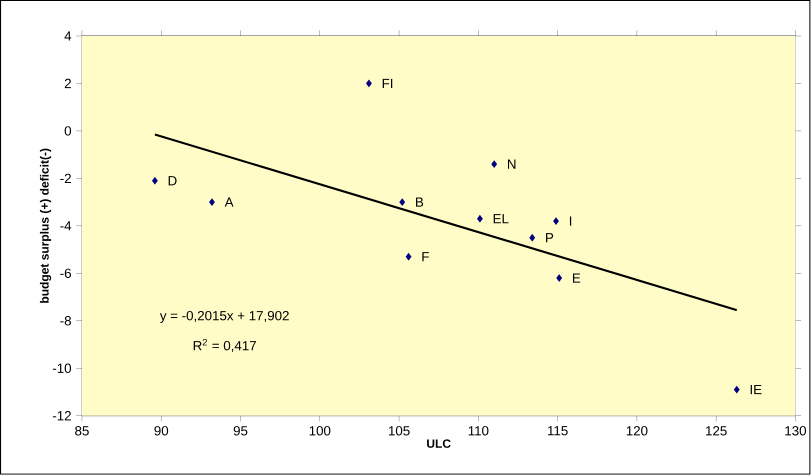 Image resolution: width=811 pixels, height=475 pixels. What do you see at coordinates (387, 83) in the screenshot?
I see `annotation: FI` at bounding box center [387, 83].